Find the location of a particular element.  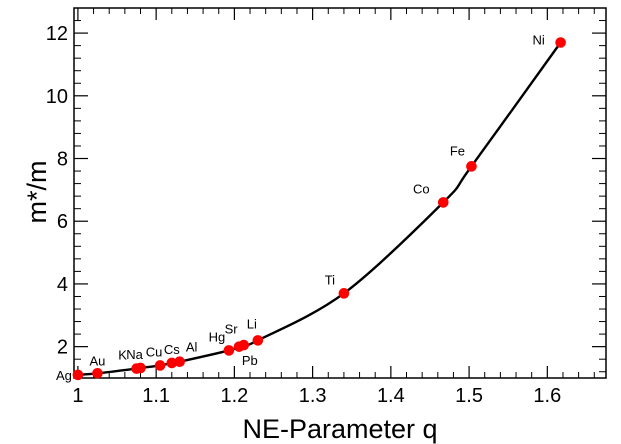

data-point-au is located at coordinates (97, 373).